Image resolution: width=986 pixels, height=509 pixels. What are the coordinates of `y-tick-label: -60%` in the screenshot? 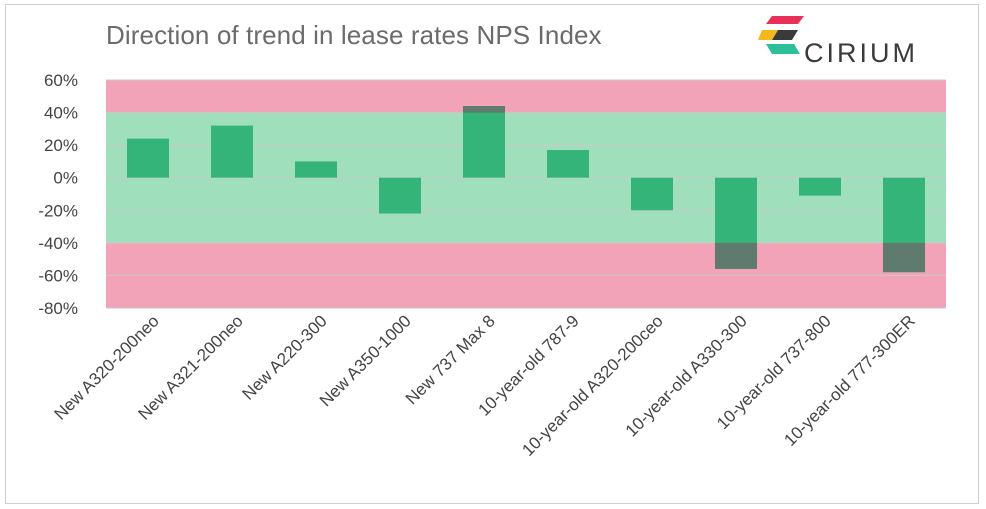 It's located at (58, 275).